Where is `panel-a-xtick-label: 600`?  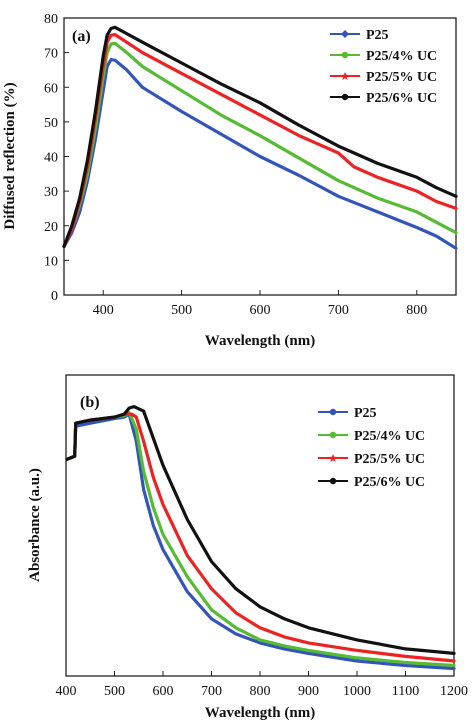
panel-a-xtick-label: 600 is located at coordinates (260, 310).